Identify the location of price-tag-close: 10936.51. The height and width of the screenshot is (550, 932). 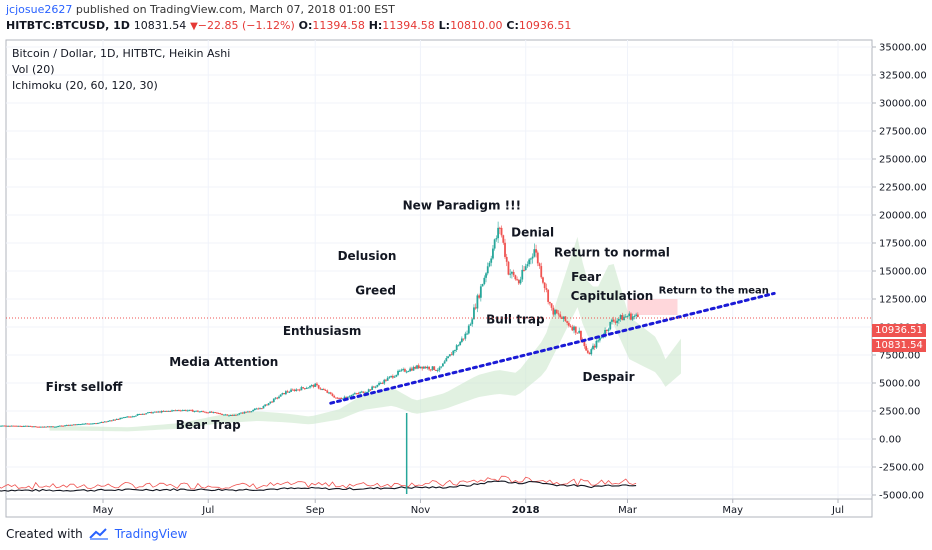
(899, 330).